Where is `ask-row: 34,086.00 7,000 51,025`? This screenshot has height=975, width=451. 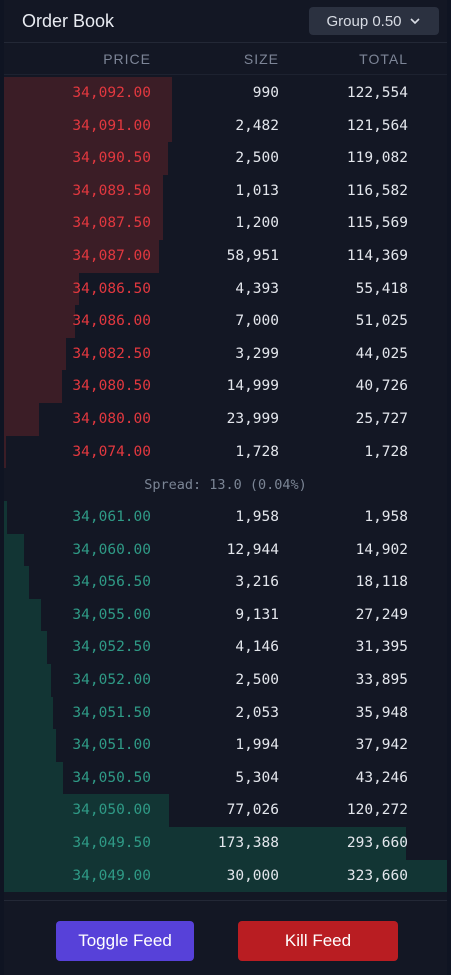 ask-row: 34,086.00 7,000 51,025 is located at coordinates (225, 321).